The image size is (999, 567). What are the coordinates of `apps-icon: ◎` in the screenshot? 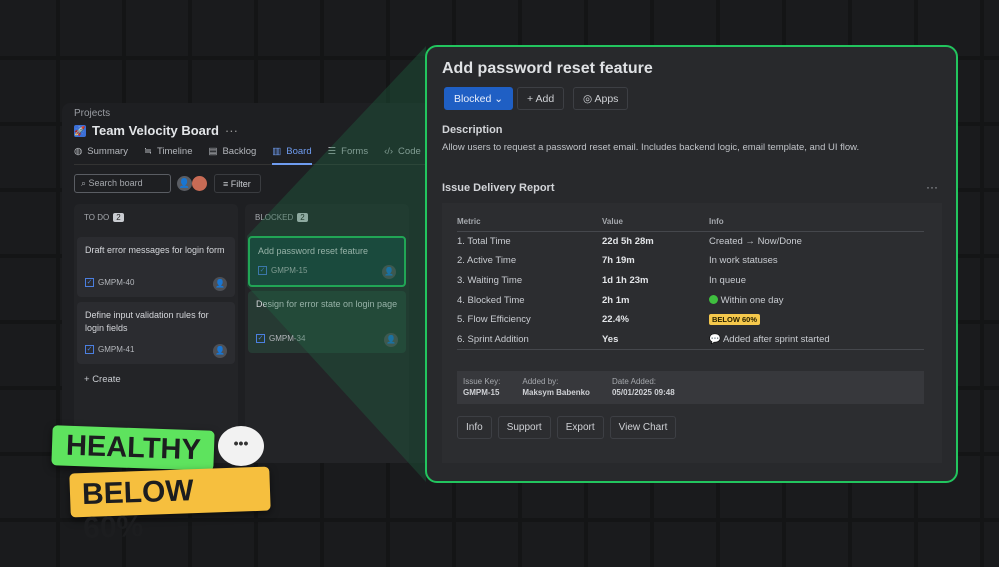 It's located at (589, 99).